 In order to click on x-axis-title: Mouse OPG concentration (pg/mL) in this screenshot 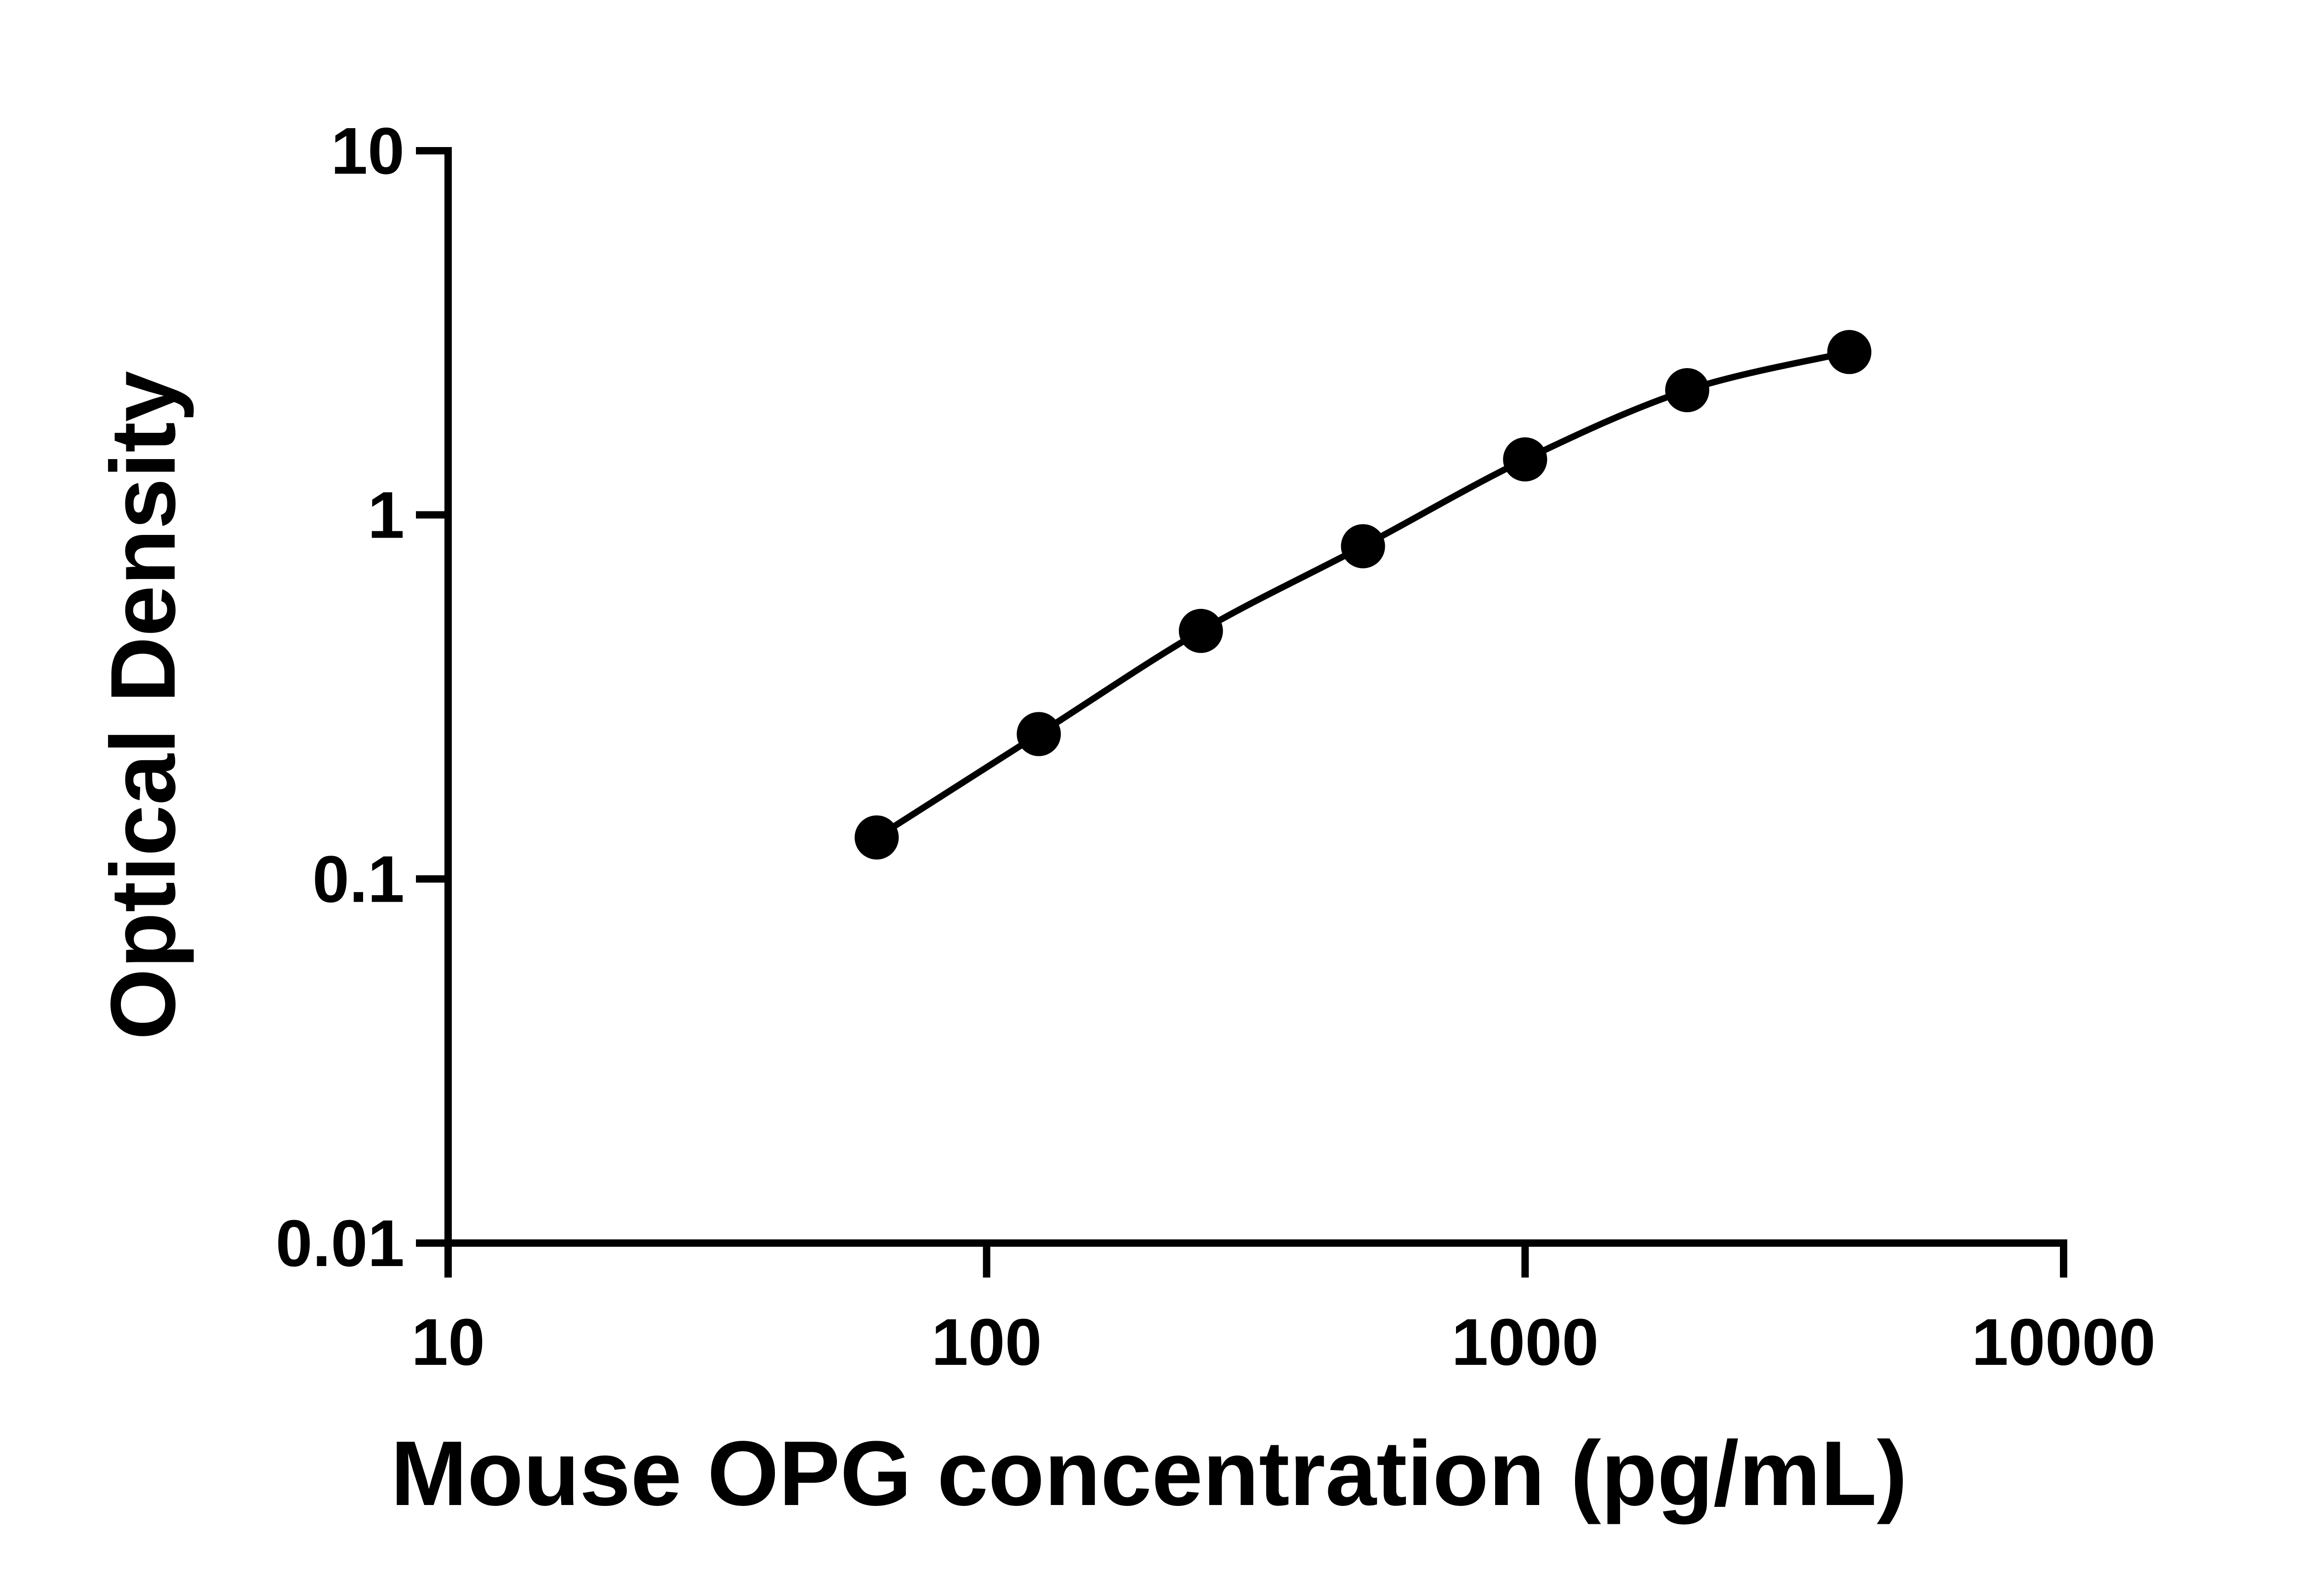, I will do `click(1149, 1473)`.